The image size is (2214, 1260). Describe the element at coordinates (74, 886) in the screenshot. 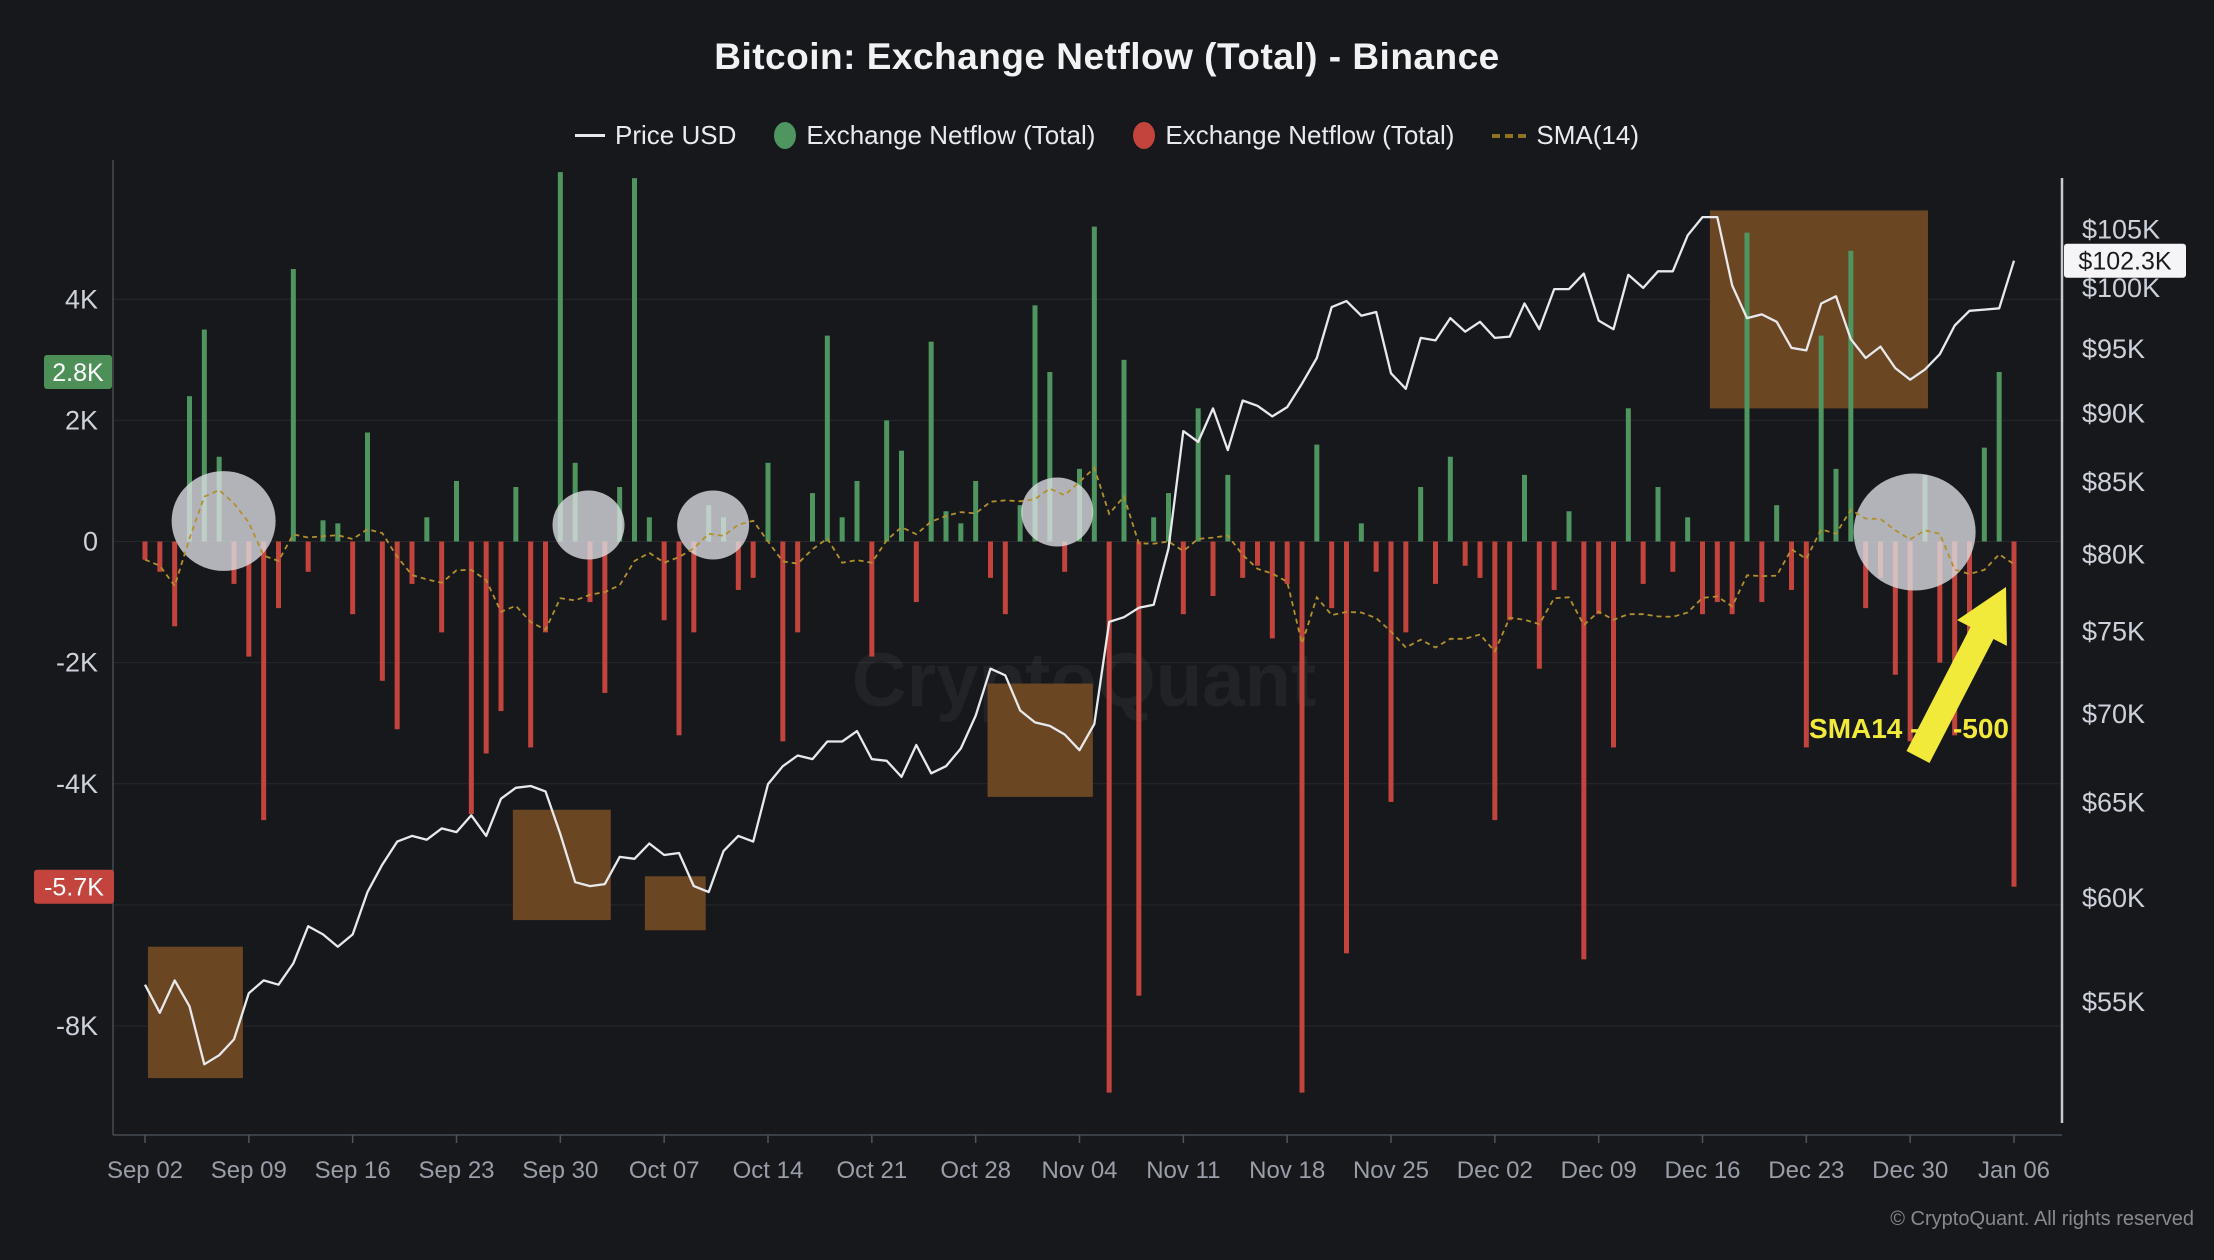

I see `badge-netflow-red-bg` at that location.